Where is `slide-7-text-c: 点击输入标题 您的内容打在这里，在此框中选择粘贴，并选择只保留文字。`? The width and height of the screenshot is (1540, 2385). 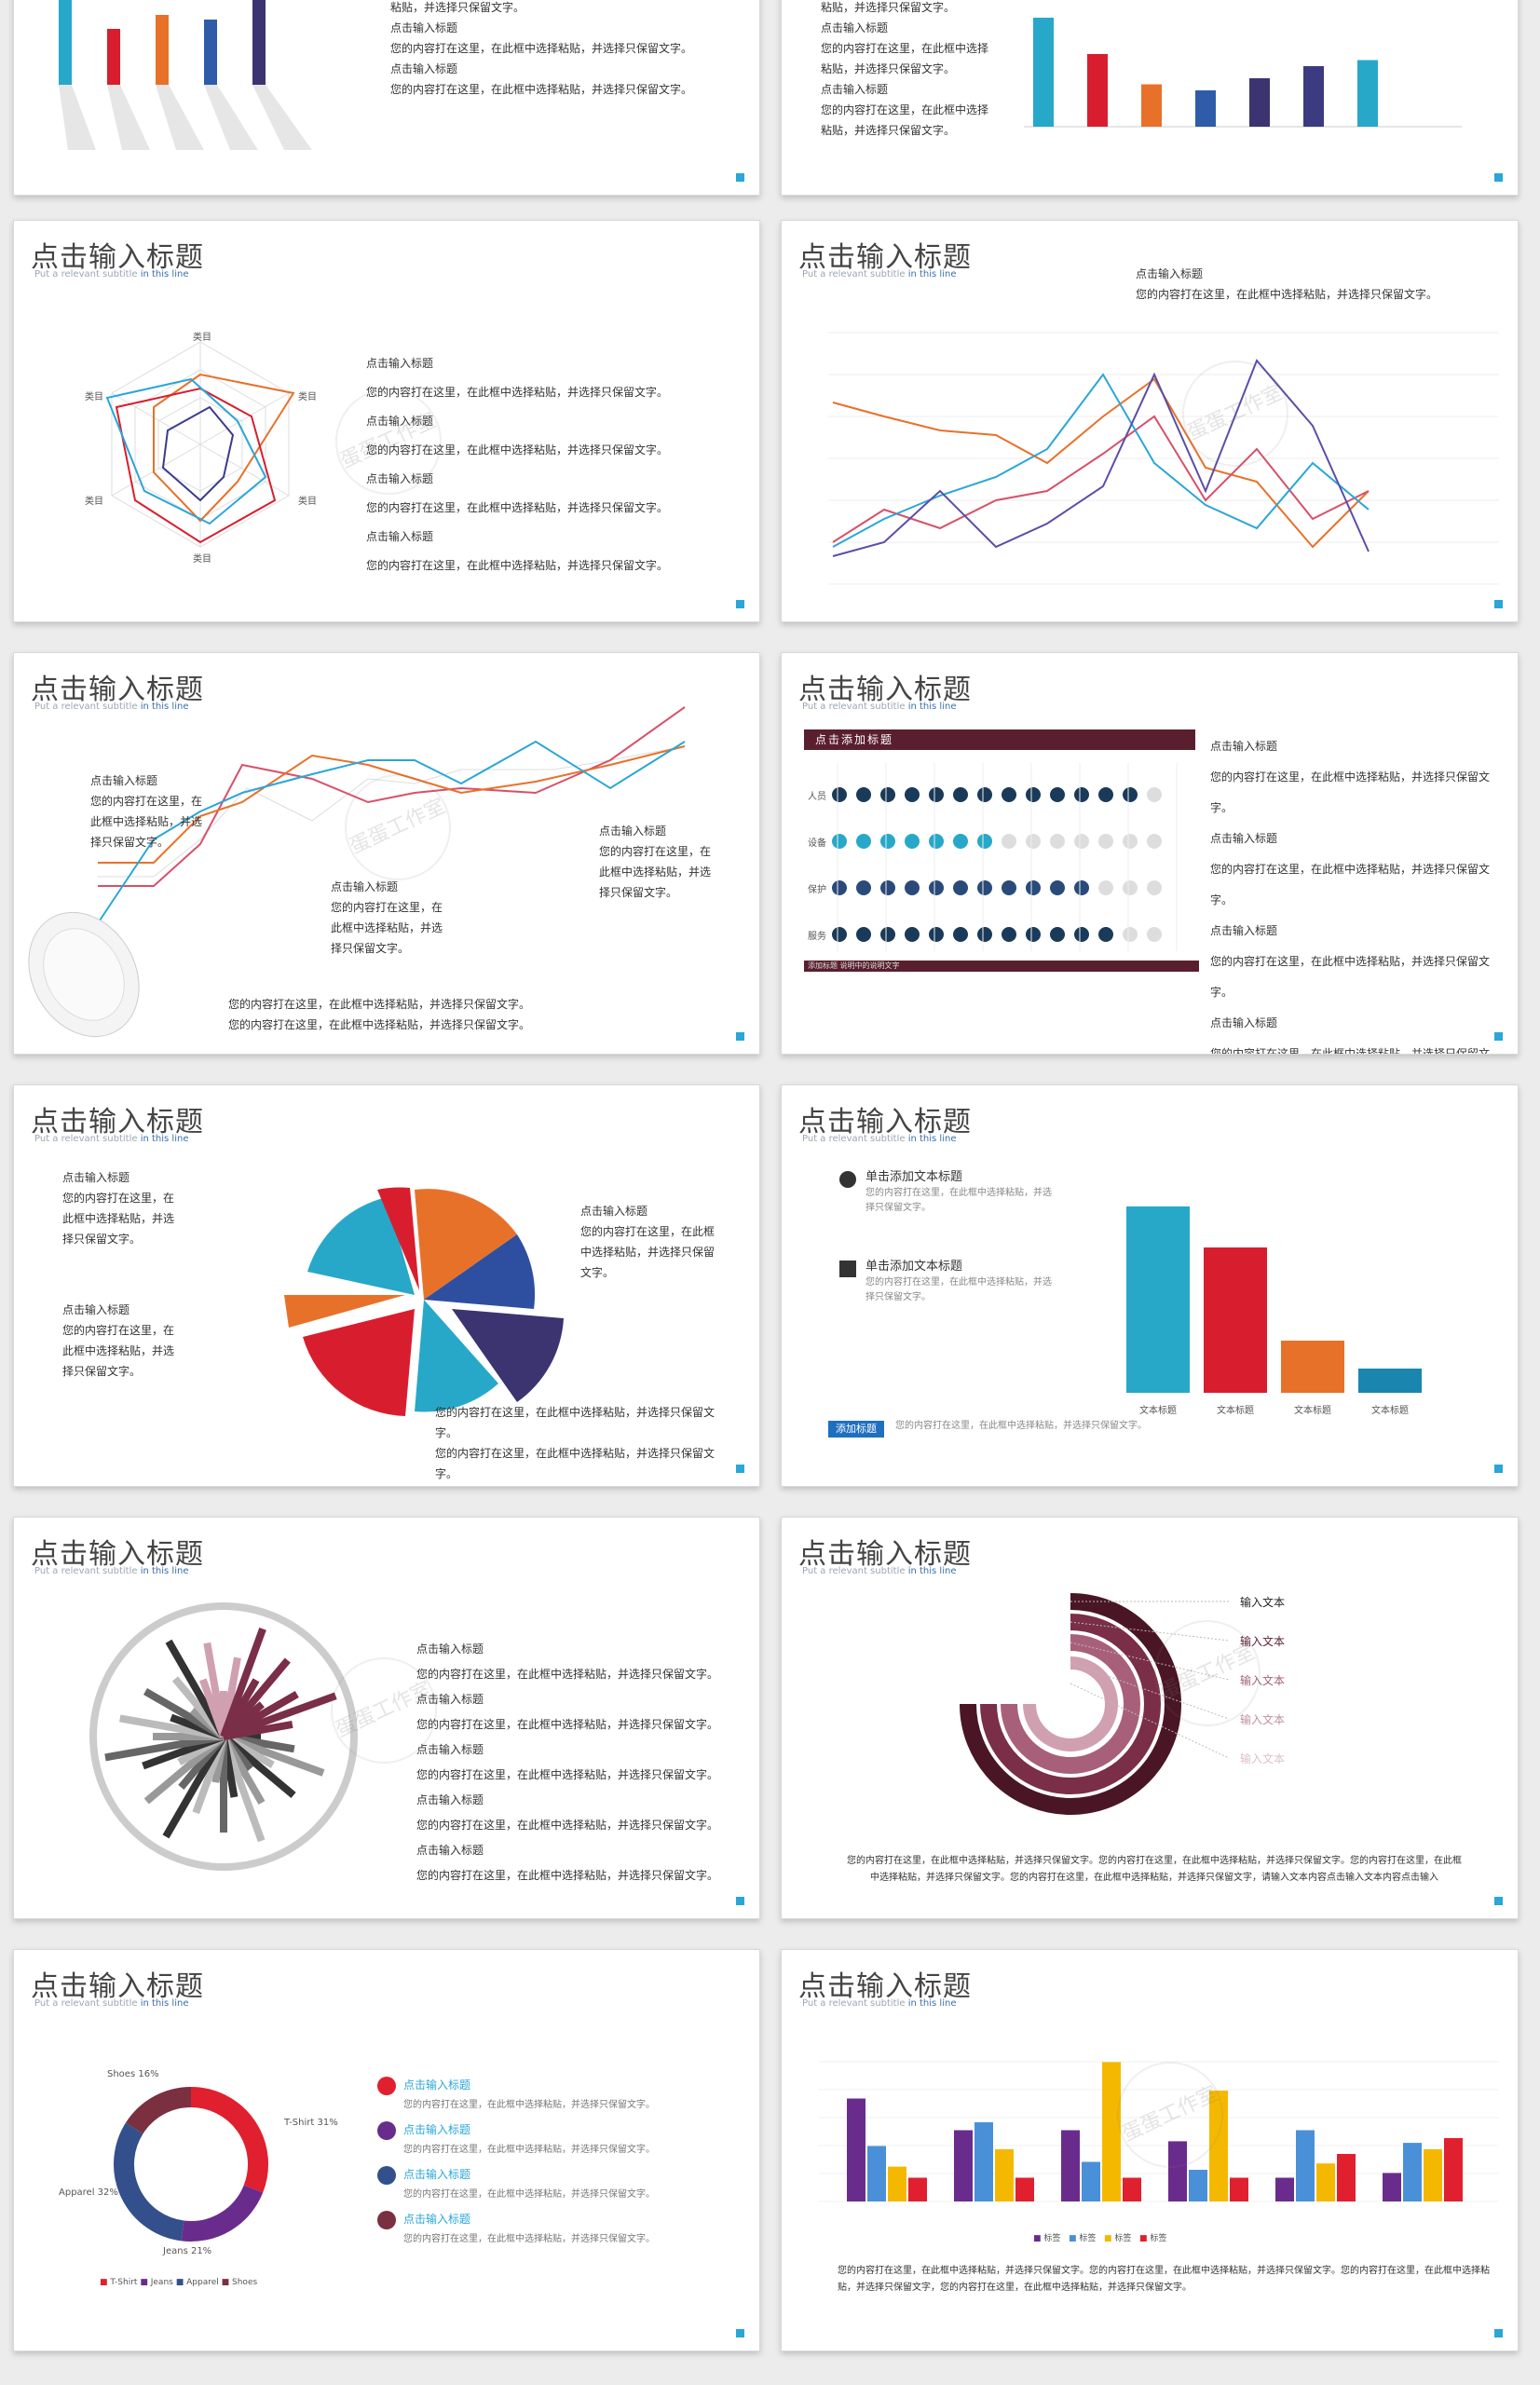 slide-7-text-c: 点击输入标题 您的内容打在这里，在此框中选择粘贴，并选择只保留文字。 is located at coordinates (647, 1242).